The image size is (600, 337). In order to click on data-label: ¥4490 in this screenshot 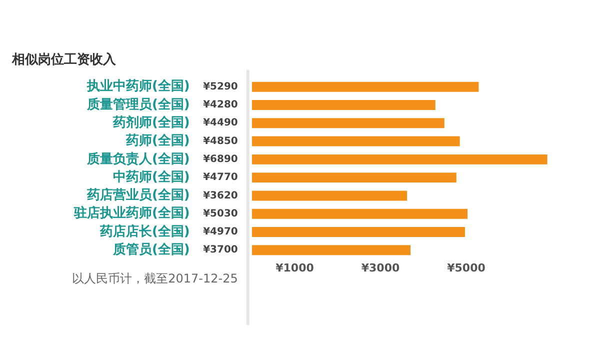, I will do `click(220, 123)`.